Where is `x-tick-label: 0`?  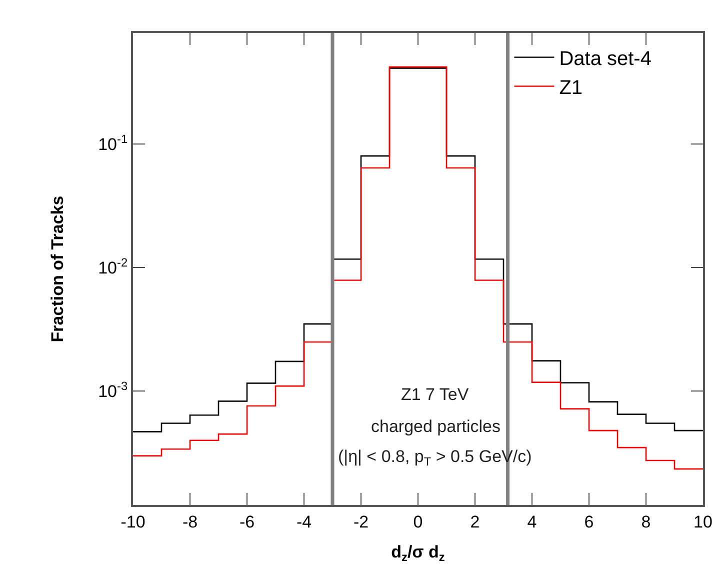
x-tick-label: 0 is located at coordinates (418, 522).